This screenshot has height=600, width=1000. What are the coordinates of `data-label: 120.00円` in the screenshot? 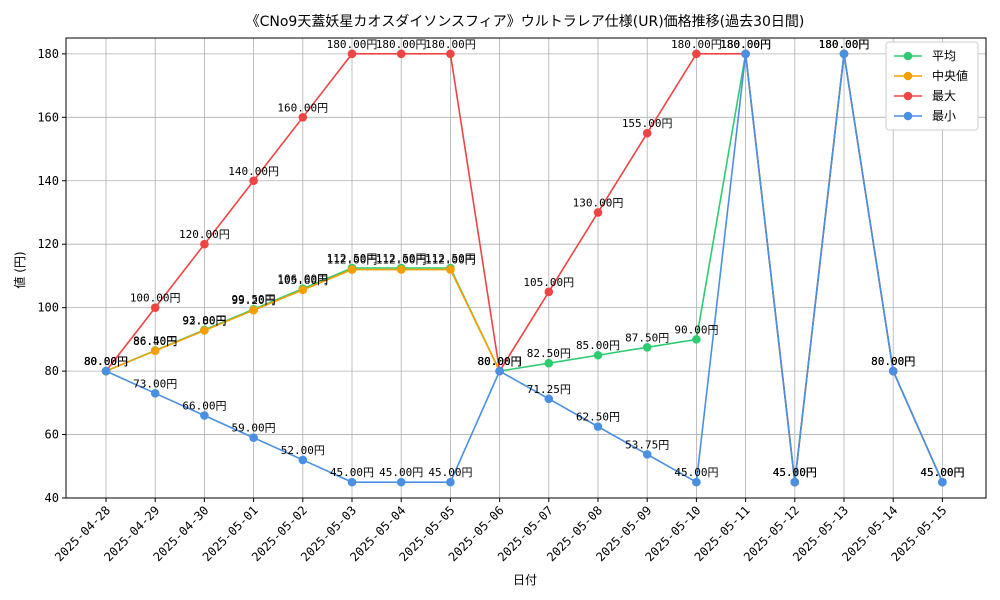 It's located at (204, 234).